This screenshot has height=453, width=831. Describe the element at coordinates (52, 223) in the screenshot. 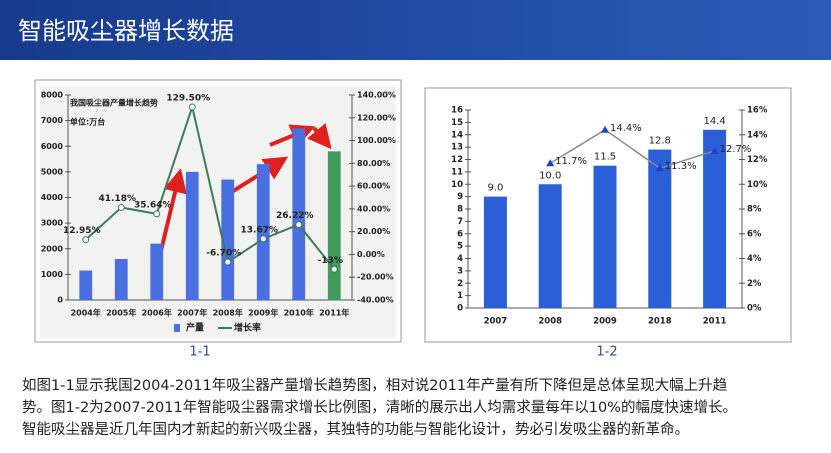

I see `y-tick-label: 3000` at that location.